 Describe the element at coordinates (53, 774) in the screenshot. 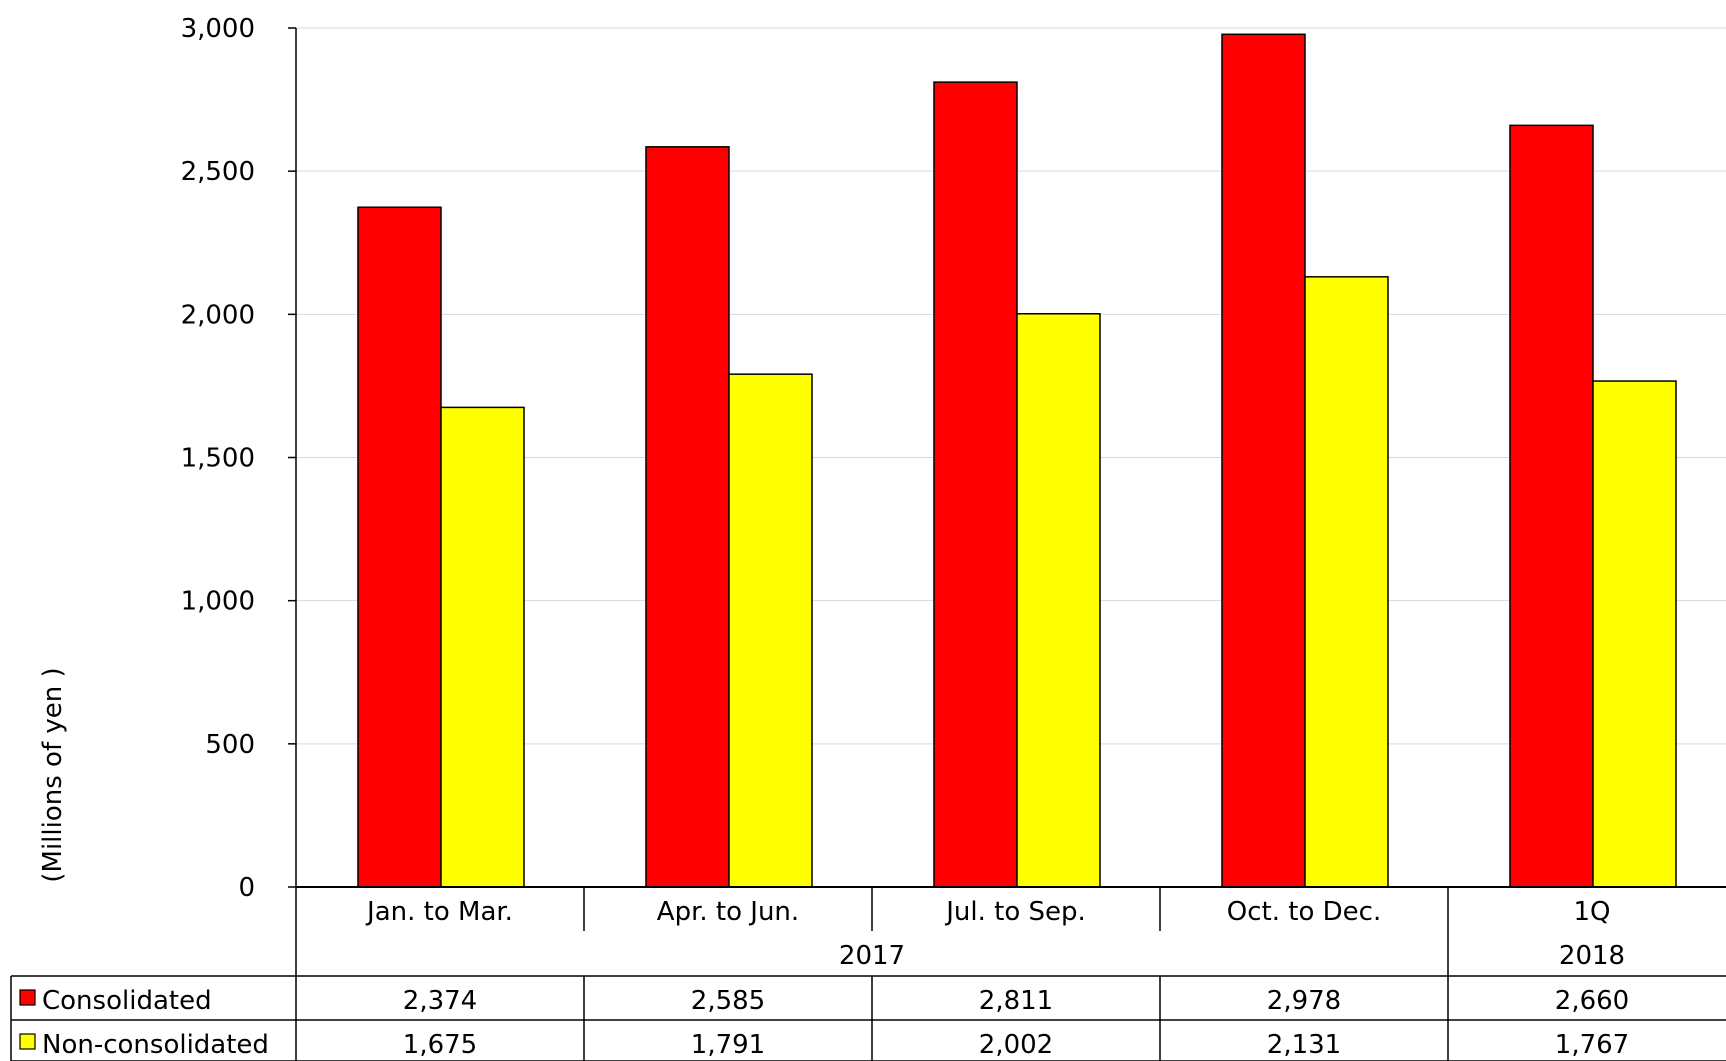

I see `y-axis-label: (Millions of yen )` at that location.